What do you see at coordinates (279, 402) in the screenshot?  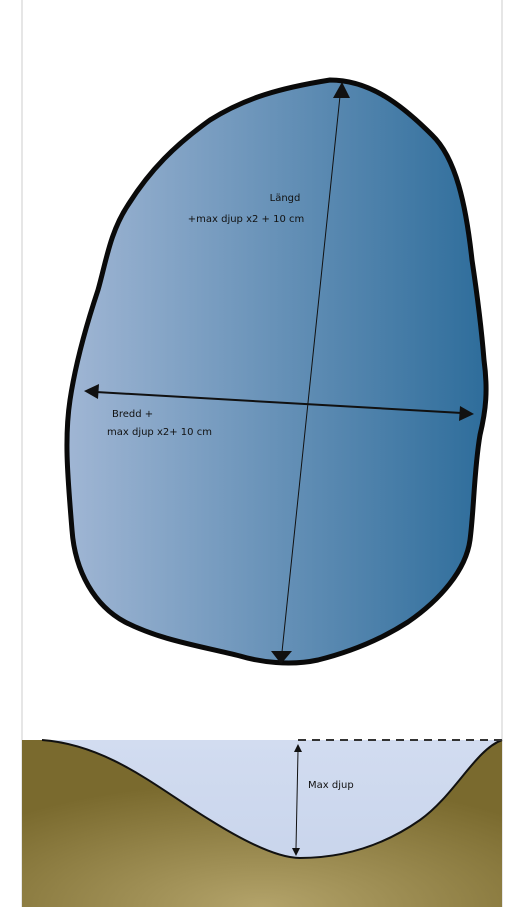 I see `width-arrow-line` at bounding box center [279, 402].